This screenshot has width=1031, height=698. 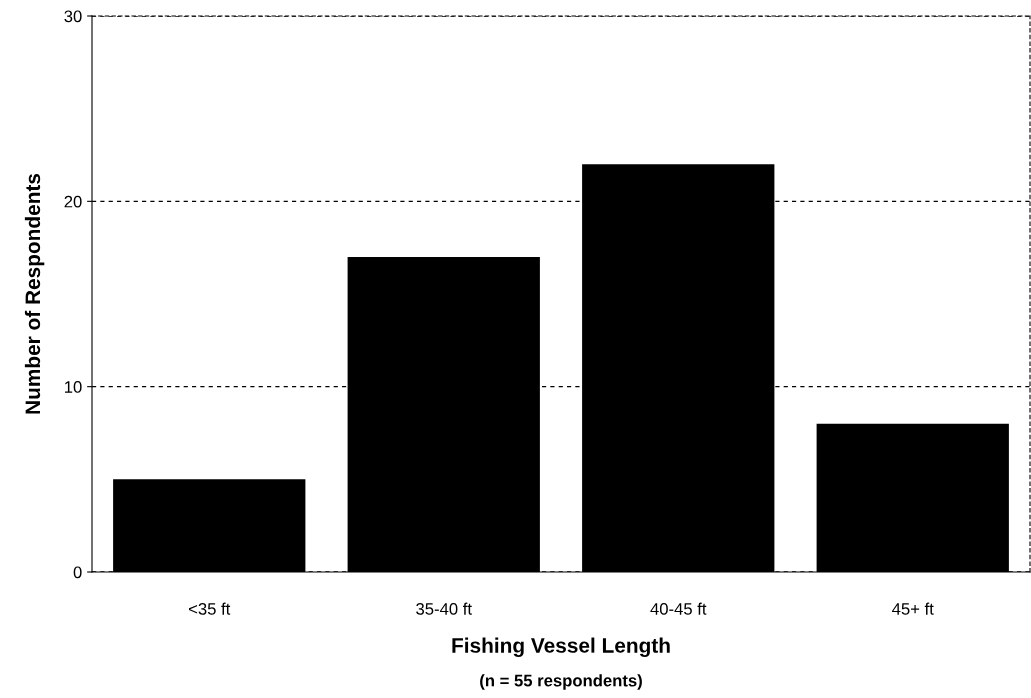 What do you see at coordinates (209, 608) in the screenshot?
I see `x-tick-label: <35 ft` at bounding box center [209, 608].